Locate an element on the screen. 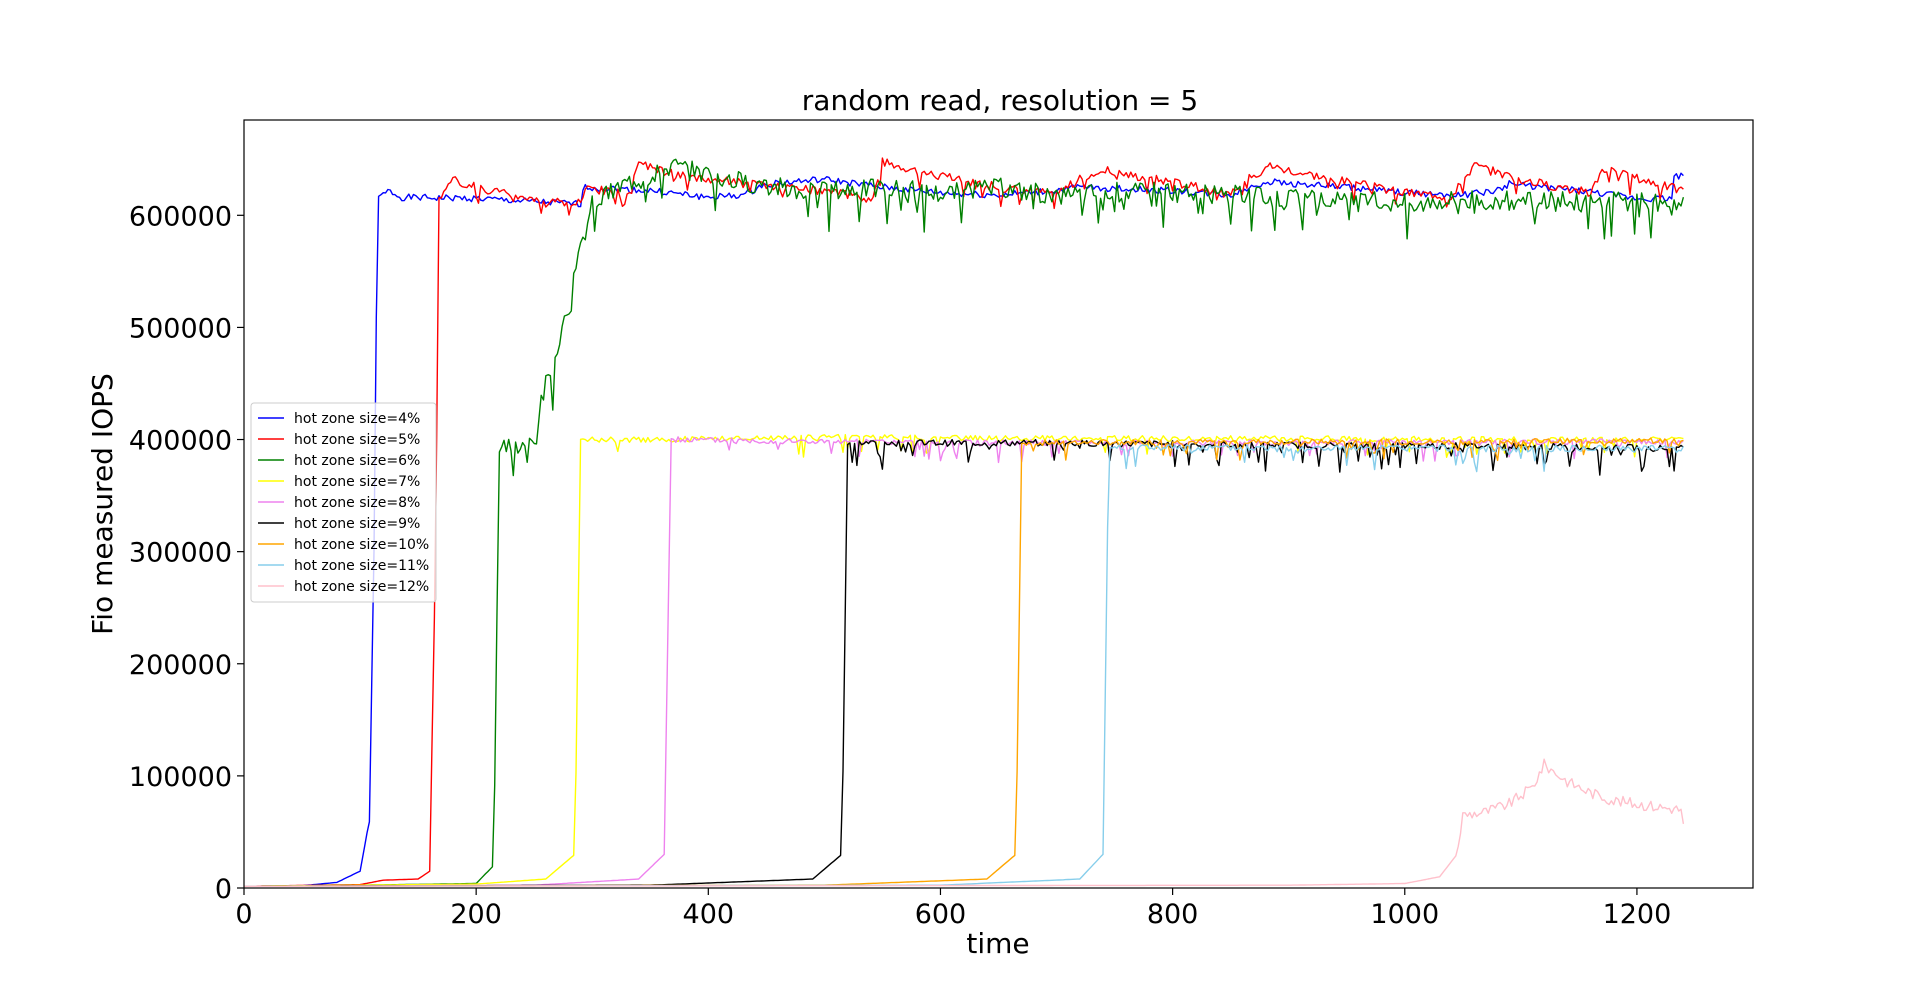 The width and height of the screenshot is (1920, 983). x-tick-label: 200 is located at coordinates (476, 914).